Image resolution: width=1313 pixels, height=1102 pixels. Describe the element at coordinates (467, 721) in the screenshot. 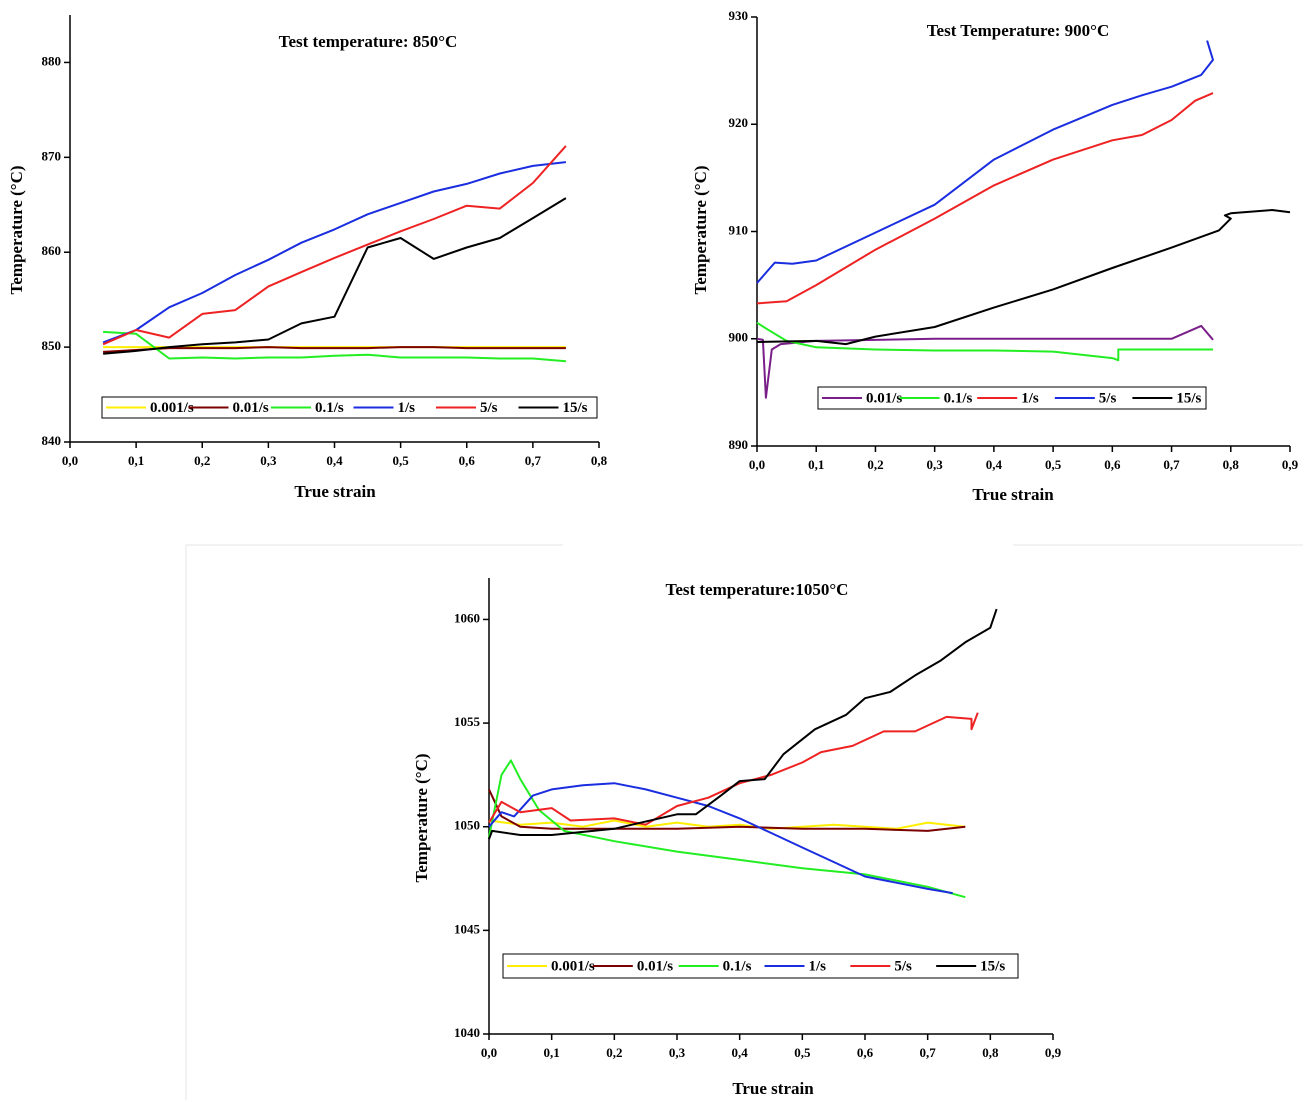

I see `y-tick-label: 1055` at that location.